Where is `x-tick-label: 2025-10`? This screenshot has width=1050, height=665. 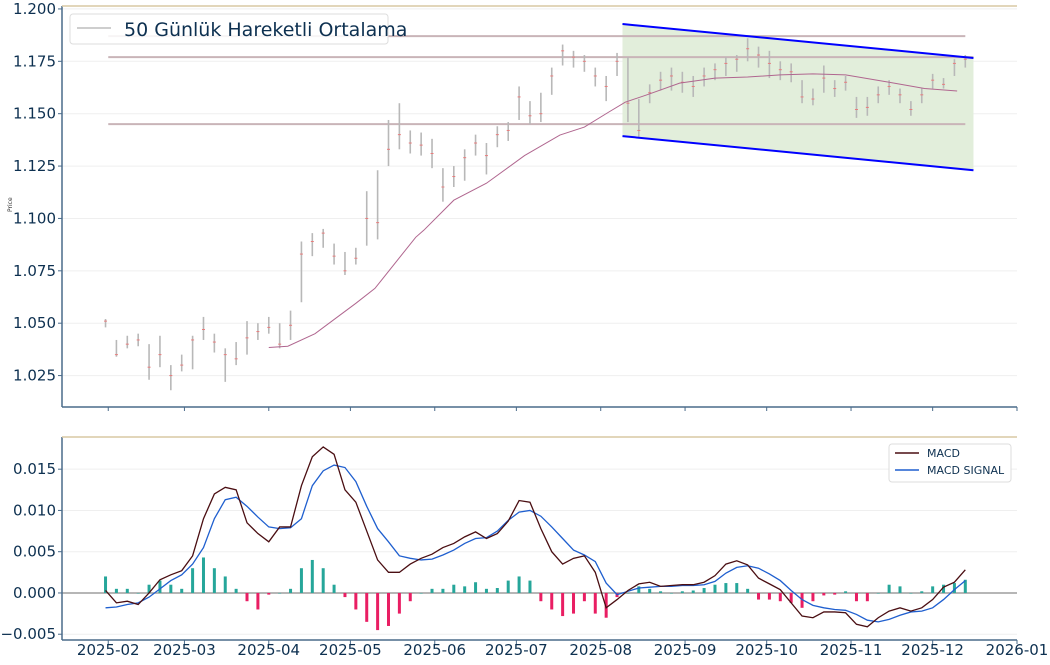 x-tick-label: 2025-10 is located at coordinates (766, 650).